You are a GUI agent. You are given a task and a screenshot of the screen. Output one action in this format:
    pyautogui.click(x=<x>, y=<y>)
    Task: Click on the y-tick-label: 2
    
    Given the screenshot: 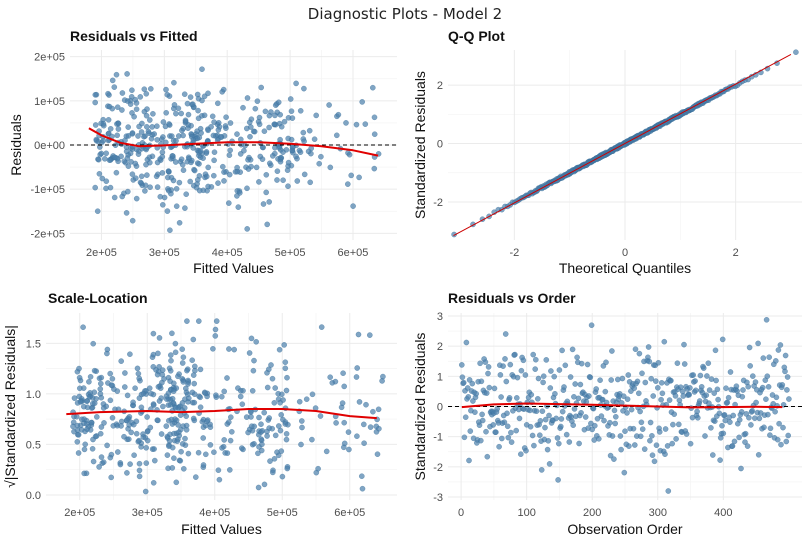 What is the action you would take?
    pyautogui.click(x=440, y=86)
    